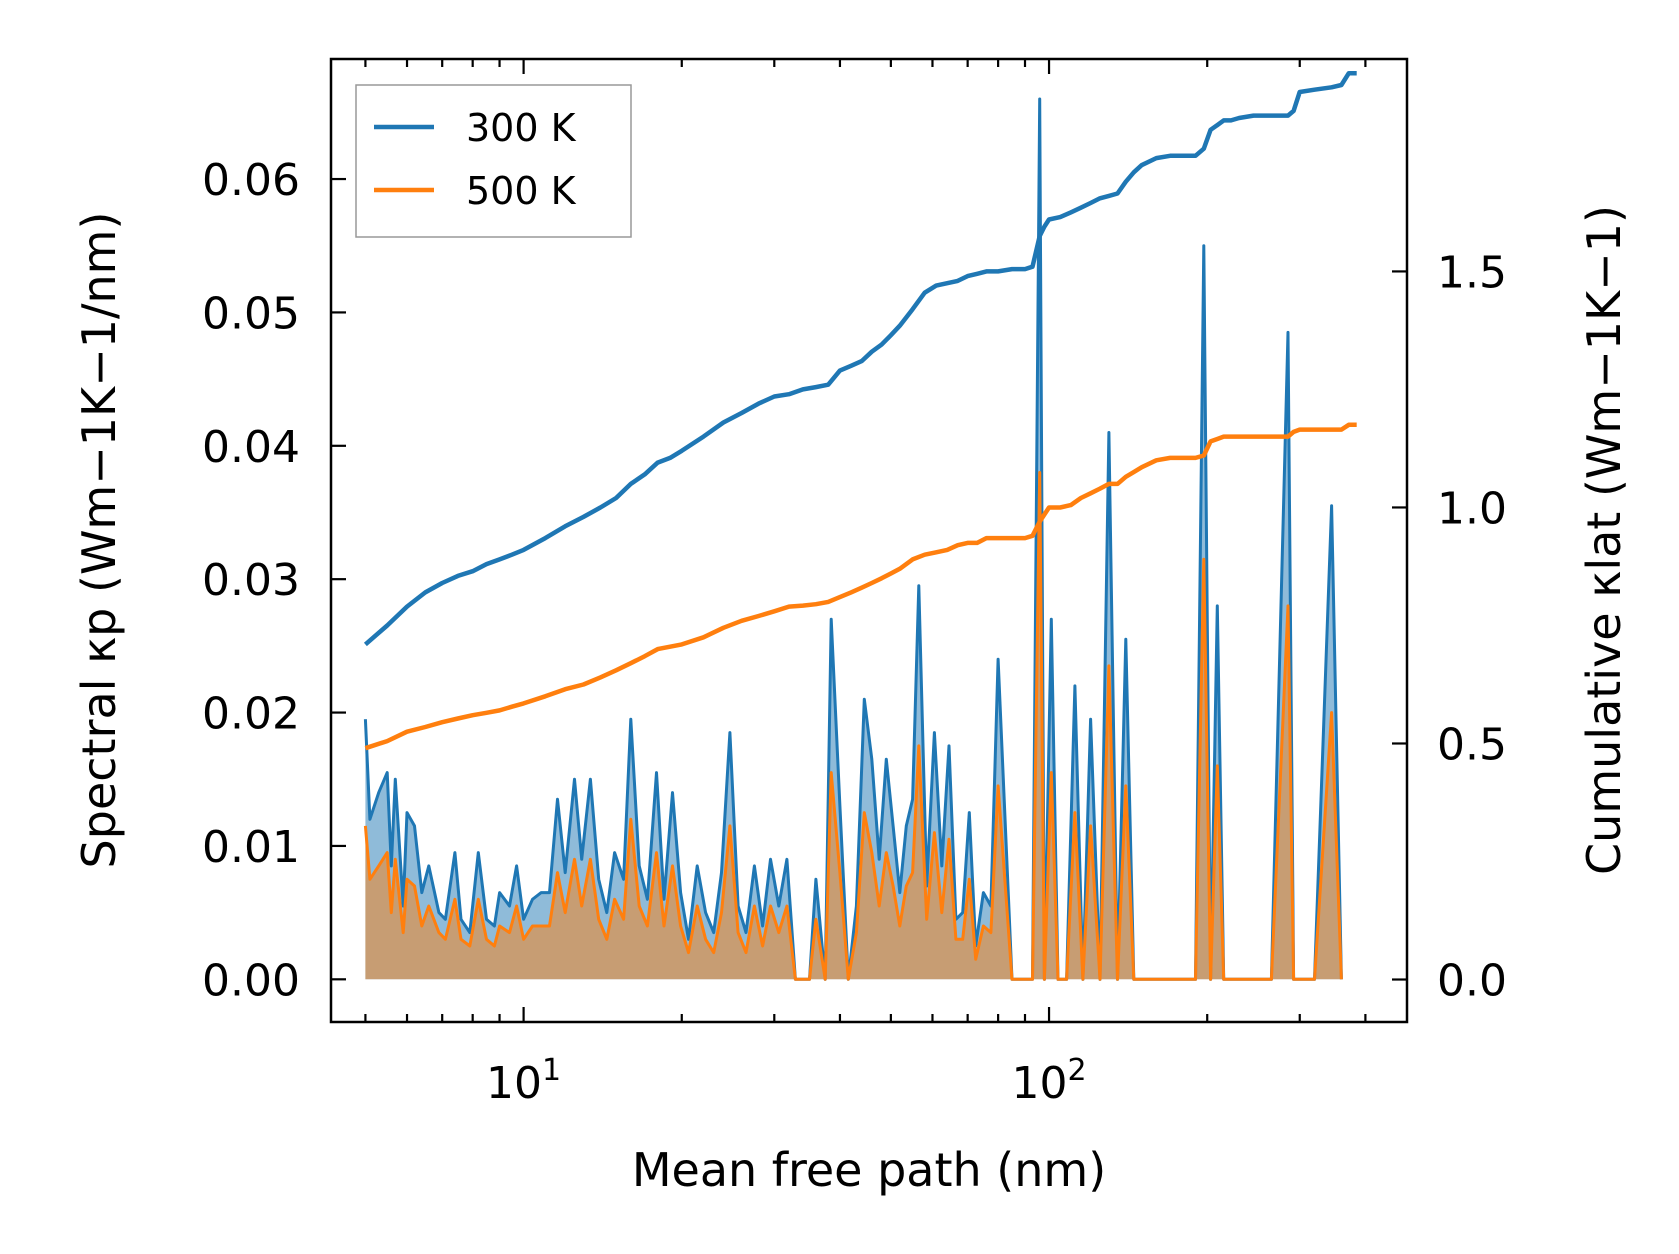 The image size is (1679, 1254). I want to click on y-left-tick-label: 0.02, so click(251, 714).